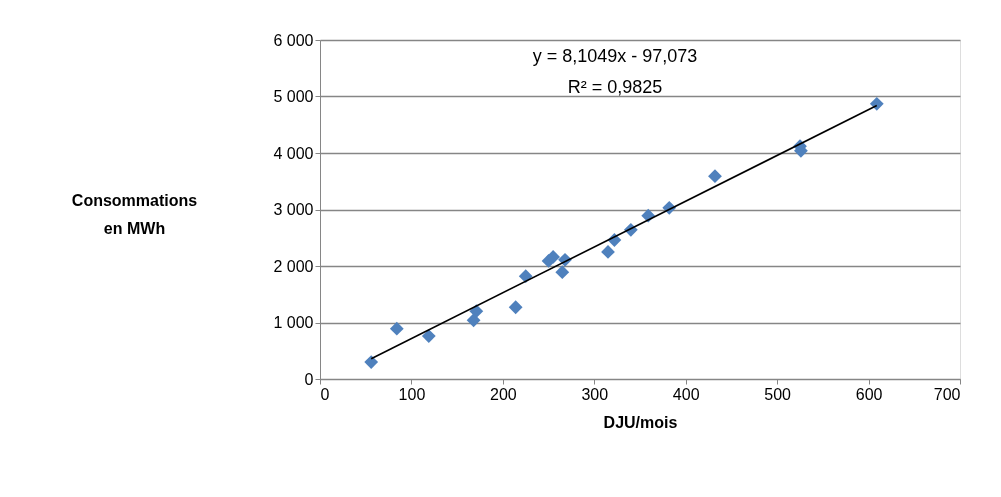 This screenshot has width=1001, height=497. What do you see at coordinates (947, 394) in the screenshot?
I see `x-tick-label: 700` at bounding box center [947, 394].